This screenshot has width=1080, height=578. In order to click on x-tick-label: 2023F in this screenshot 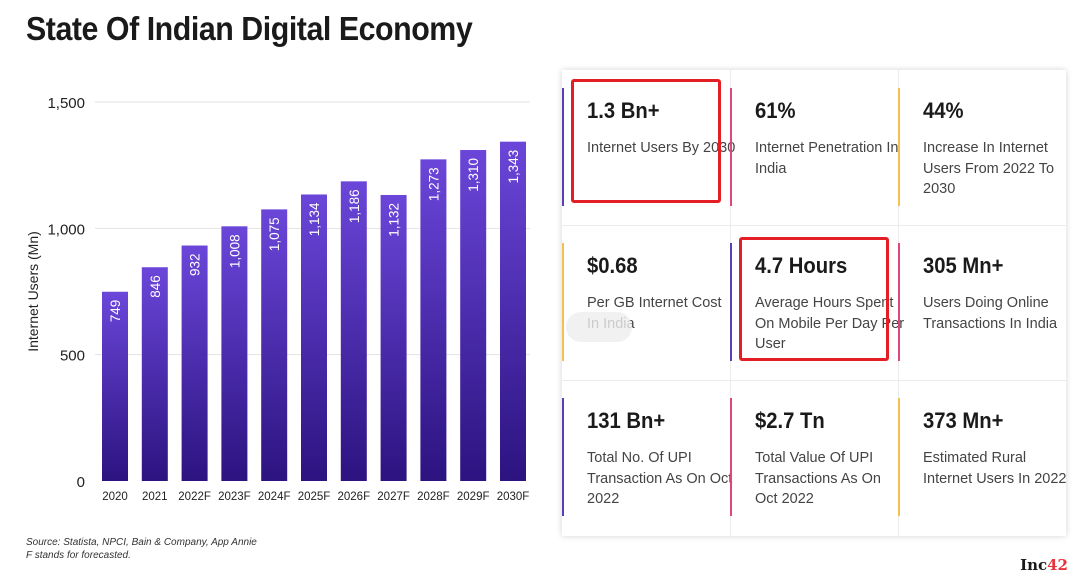, I will do `click(234, 497)`.